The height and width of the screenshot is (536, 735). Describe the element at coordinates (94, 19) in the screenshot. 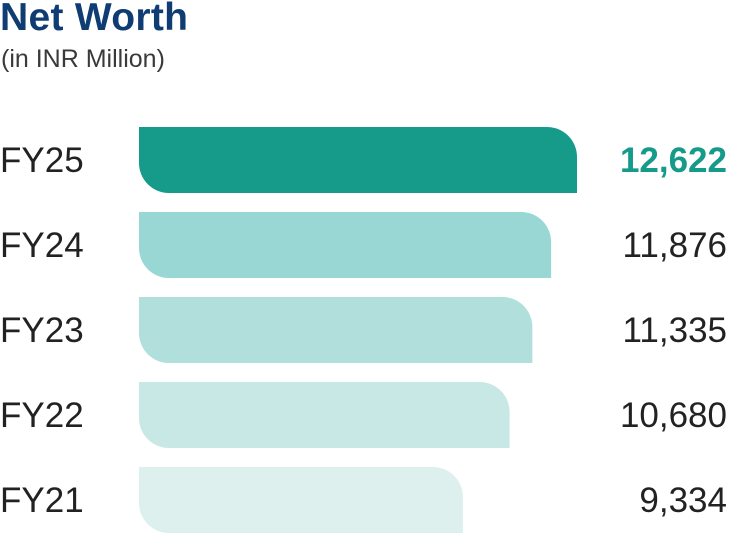

I see `chart-title: Net Worth` at that location.